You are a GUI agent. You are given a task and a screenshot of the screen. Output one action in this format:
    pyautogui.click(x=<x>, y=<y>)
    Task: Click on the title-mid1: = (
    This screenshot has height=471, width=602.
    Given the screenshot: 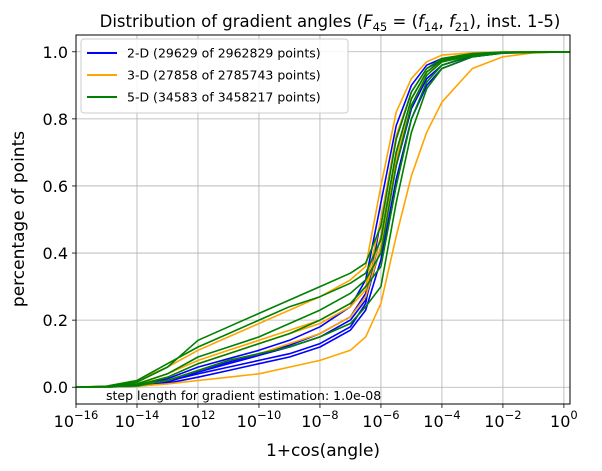 What is the action you would take?
    pyautogui.click(x=402, y=21)
    